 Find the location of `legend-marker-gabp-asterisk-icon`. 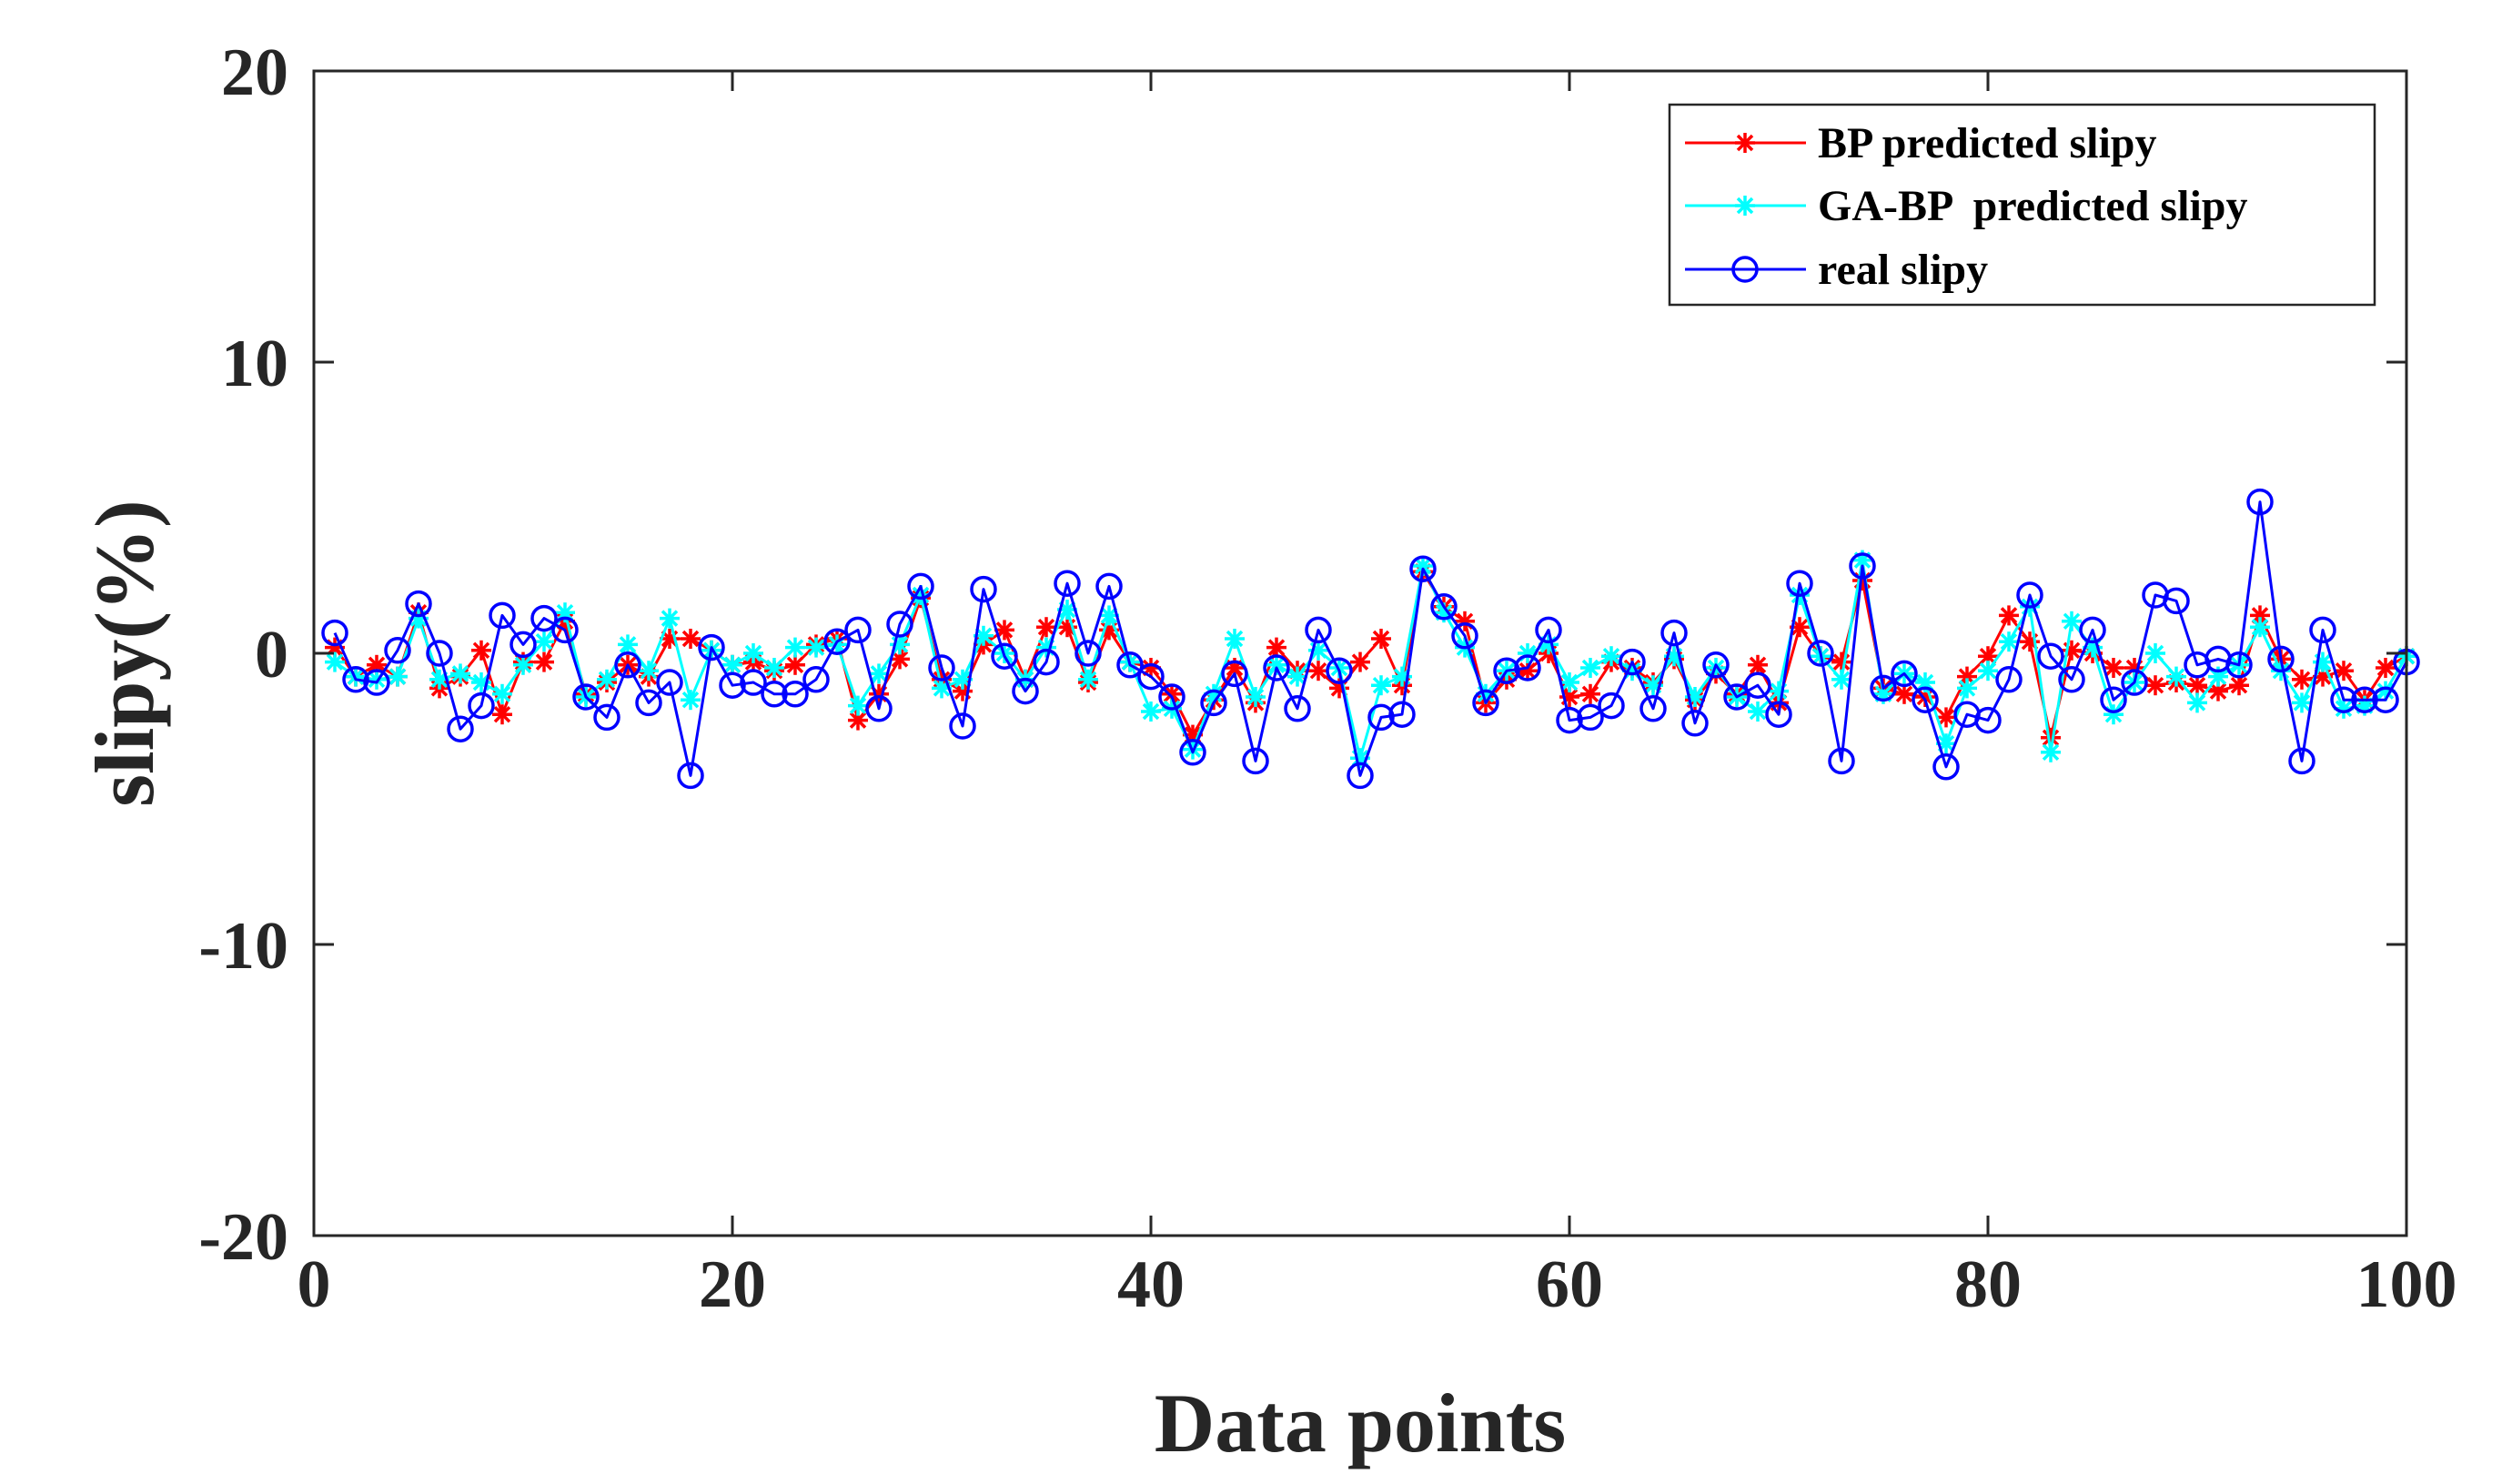

legend-marker-gabp-asterisk-icon is located at coordinates (1745, 206).